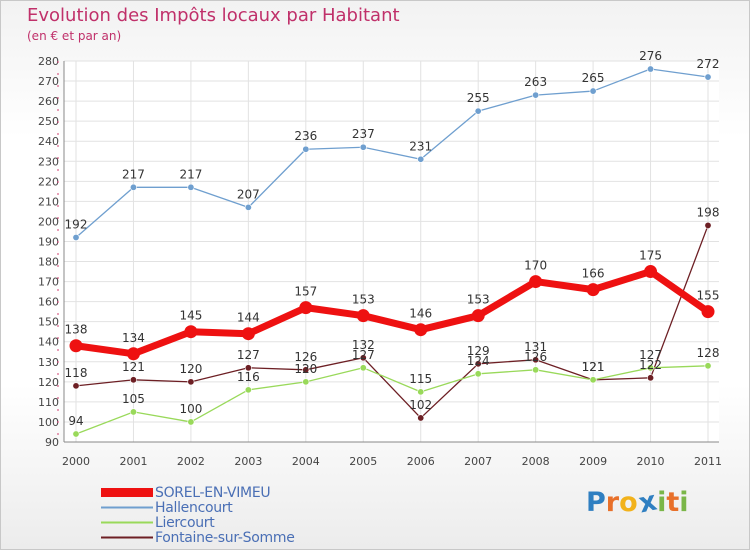 This screenshot has width=750, height=550. I want to click on data-label: 236, so click(305, 136).